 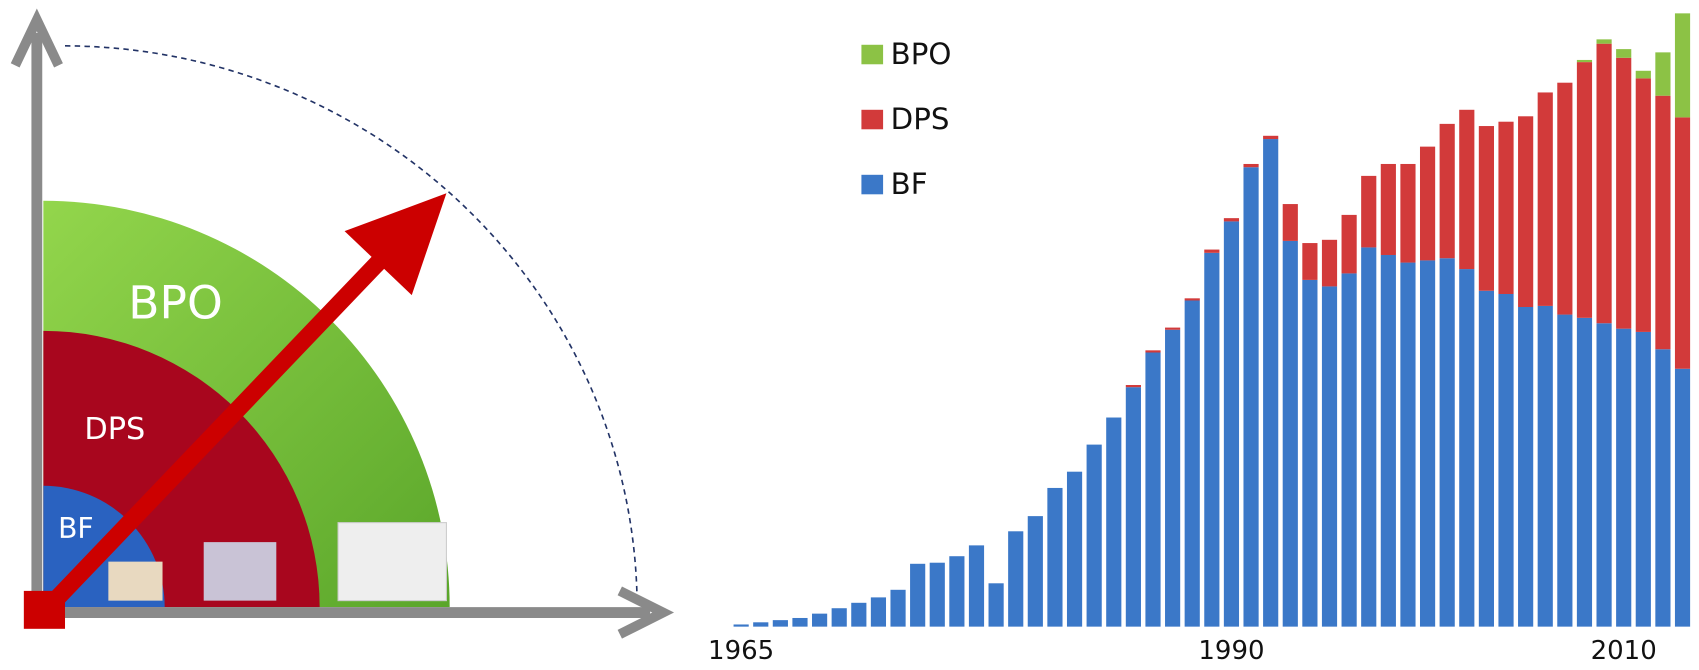 I want to click on x-tick-label: 1965, so click(x=741, y=651).